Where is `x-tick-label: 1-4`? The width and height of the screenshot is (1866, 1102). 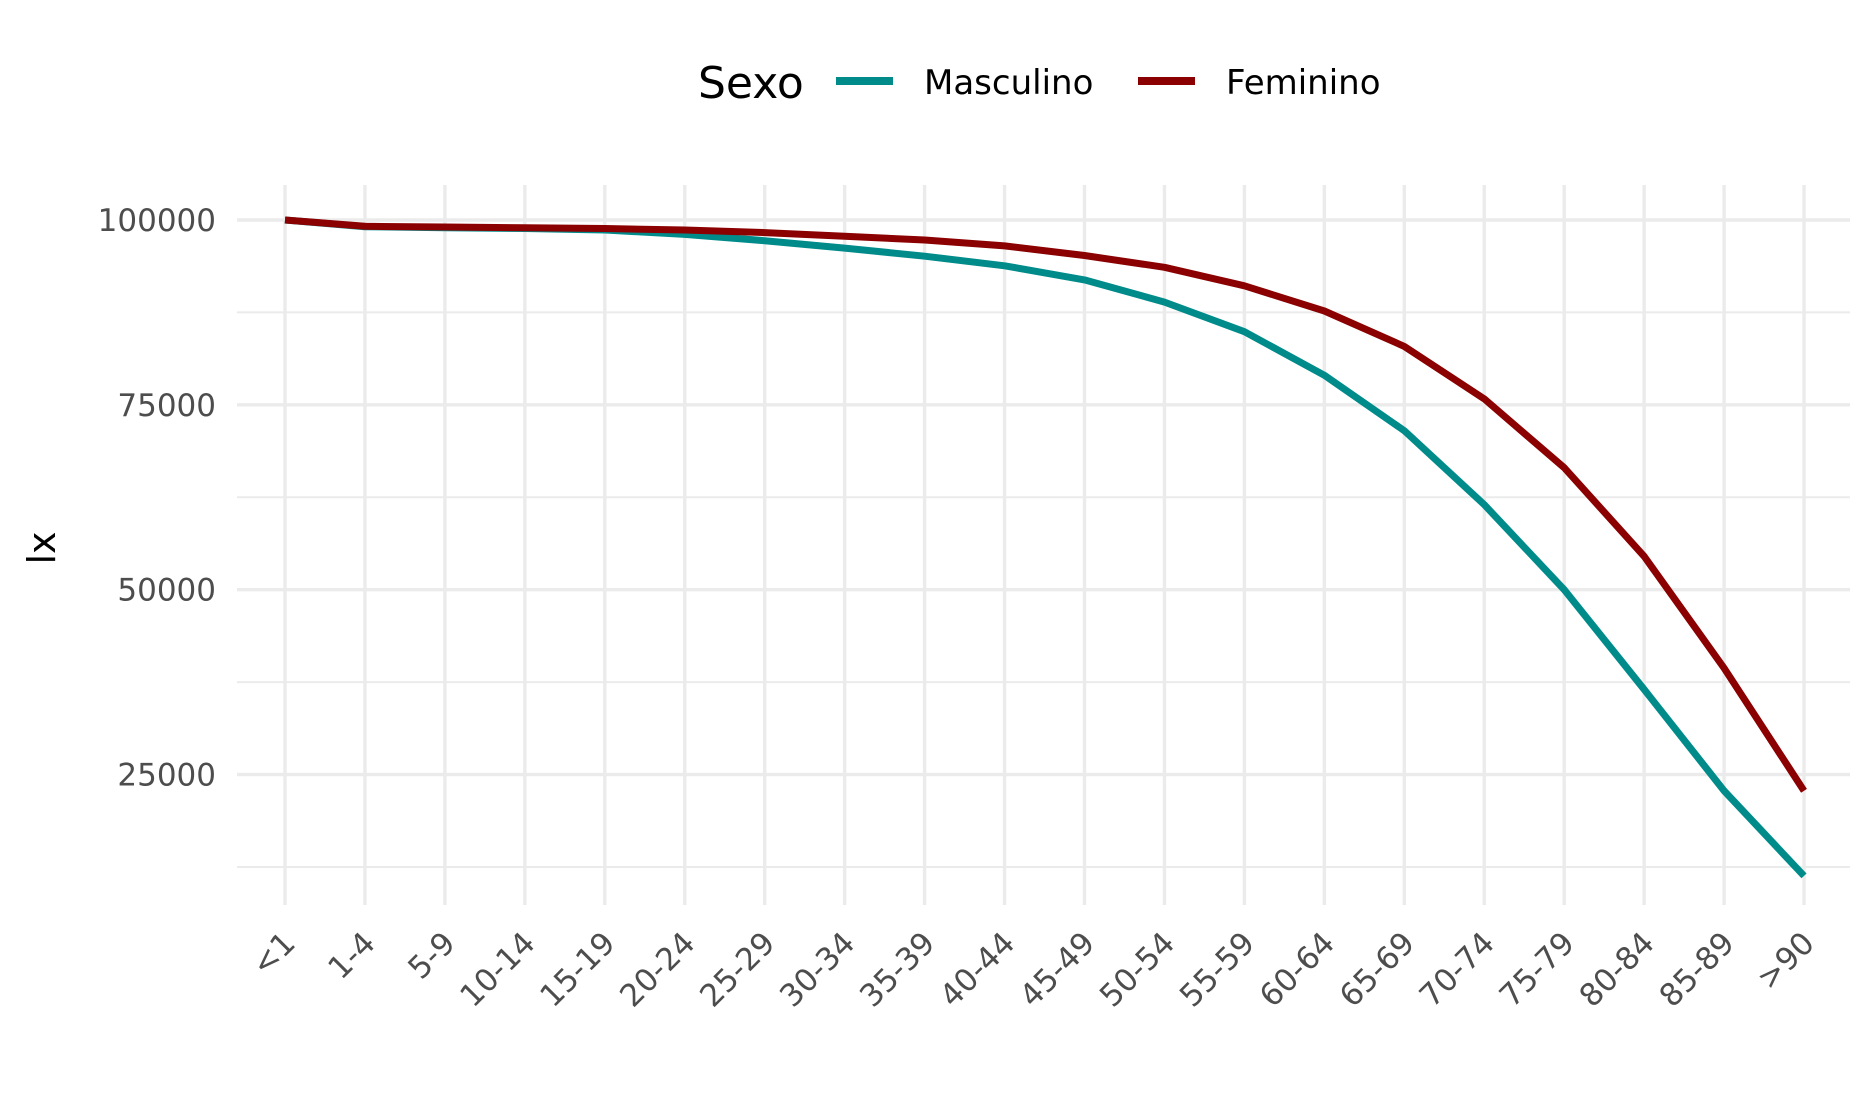 x-tick-label: 1-4 is located at coordinates (351, 955).